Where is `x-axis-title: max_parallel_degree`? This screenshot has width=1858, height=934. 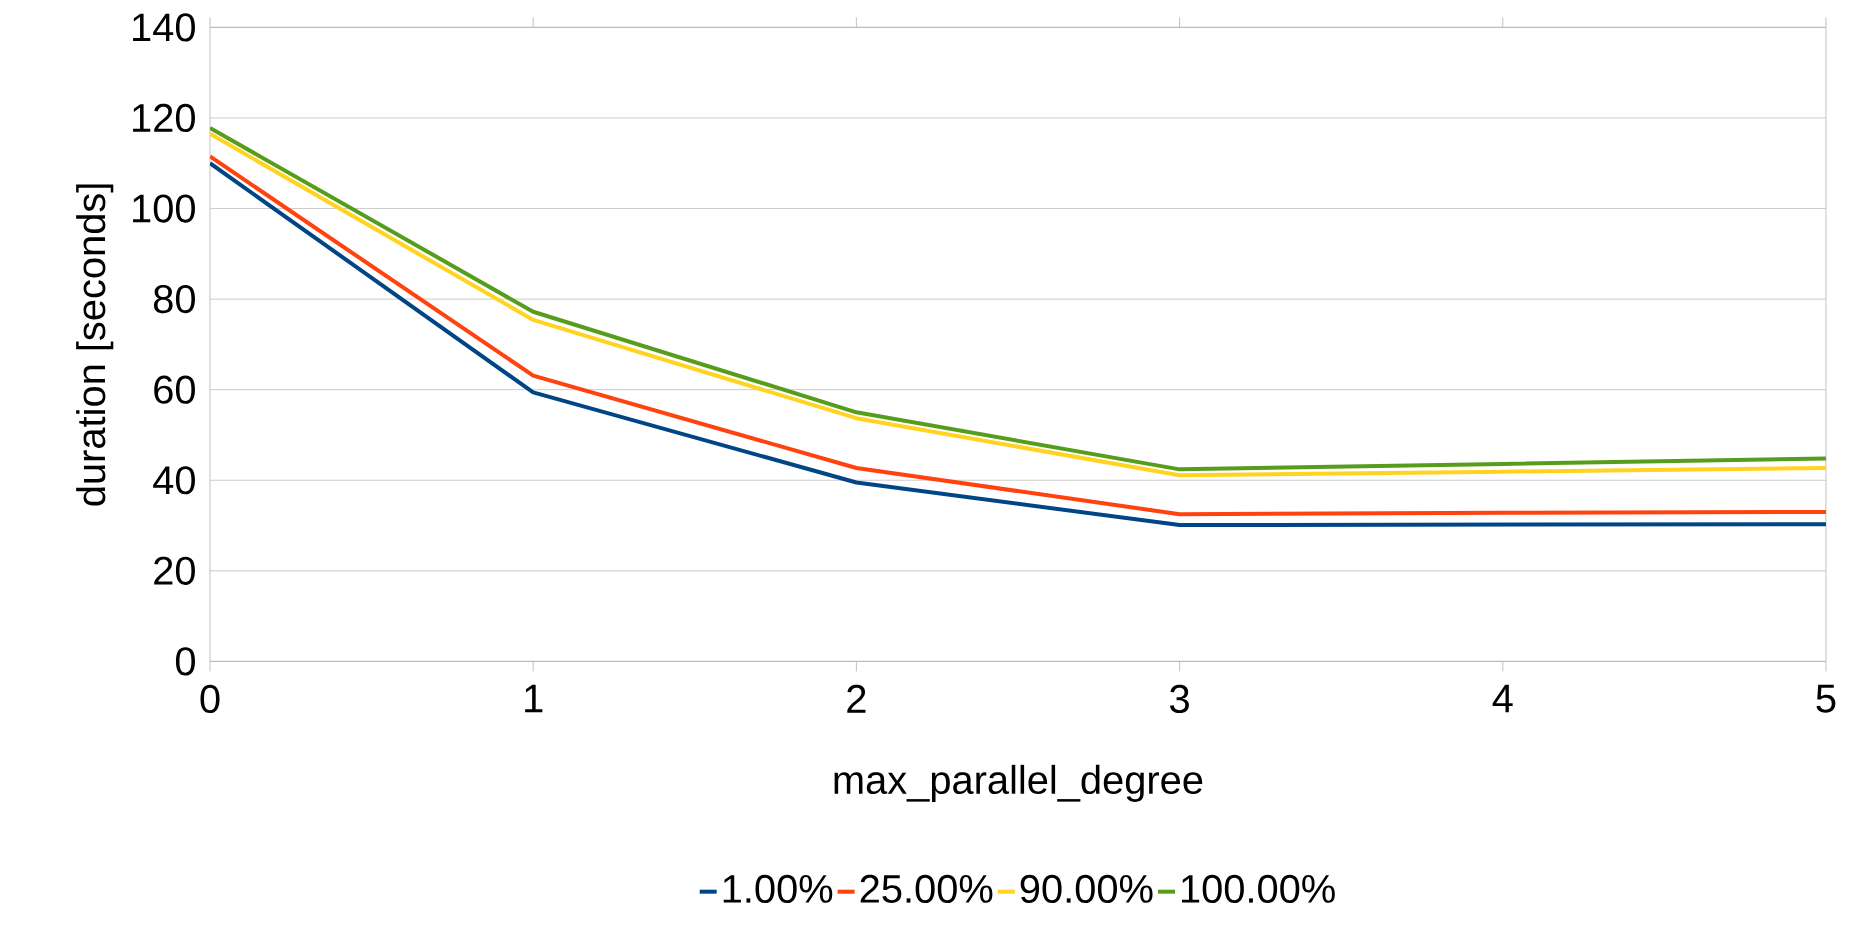 x-axis-title: max_parallel_degree is located at coordinates (1018, 783).